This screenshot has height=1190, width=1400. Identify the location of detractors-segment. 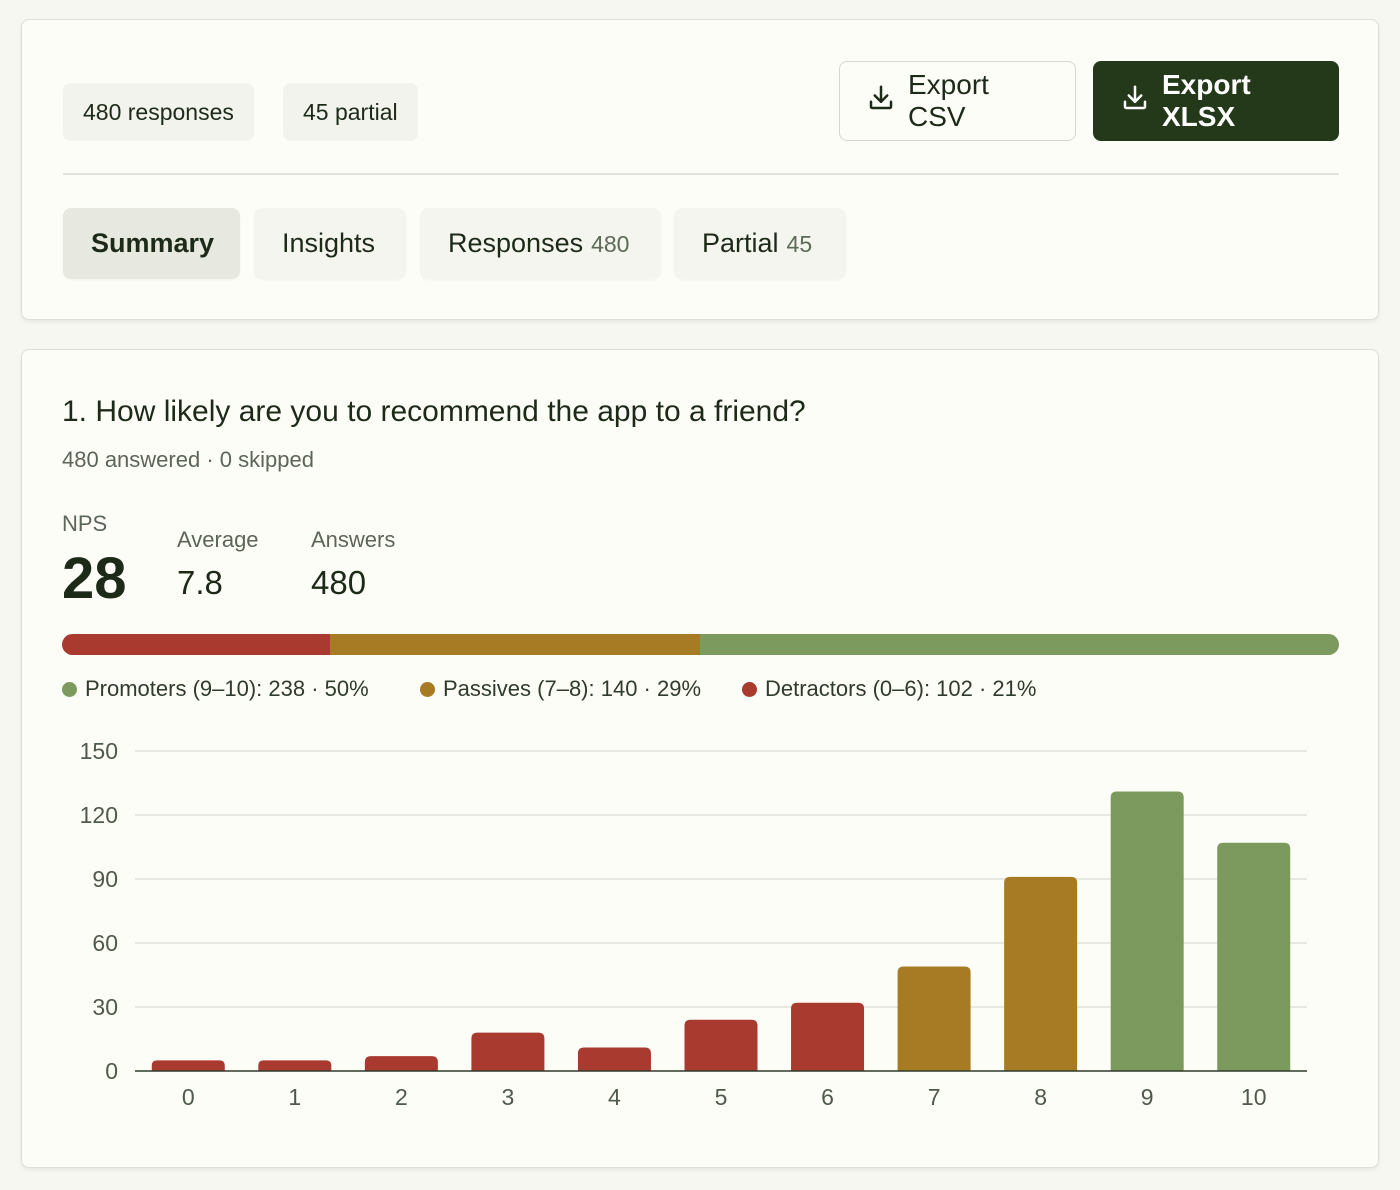
(196, 644).